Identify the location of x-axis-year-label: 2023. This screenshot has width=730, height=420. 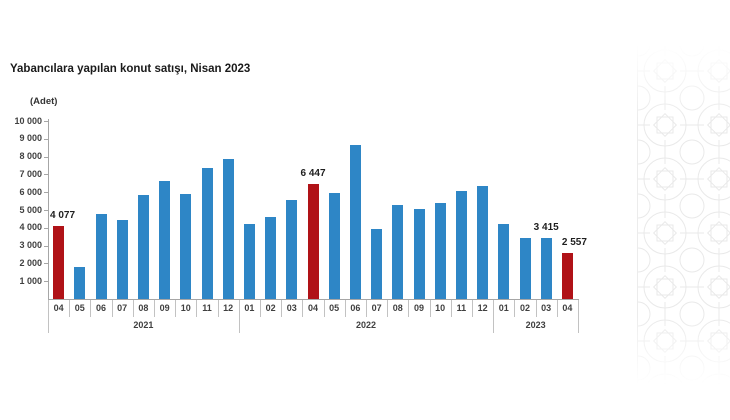
(535, 325).